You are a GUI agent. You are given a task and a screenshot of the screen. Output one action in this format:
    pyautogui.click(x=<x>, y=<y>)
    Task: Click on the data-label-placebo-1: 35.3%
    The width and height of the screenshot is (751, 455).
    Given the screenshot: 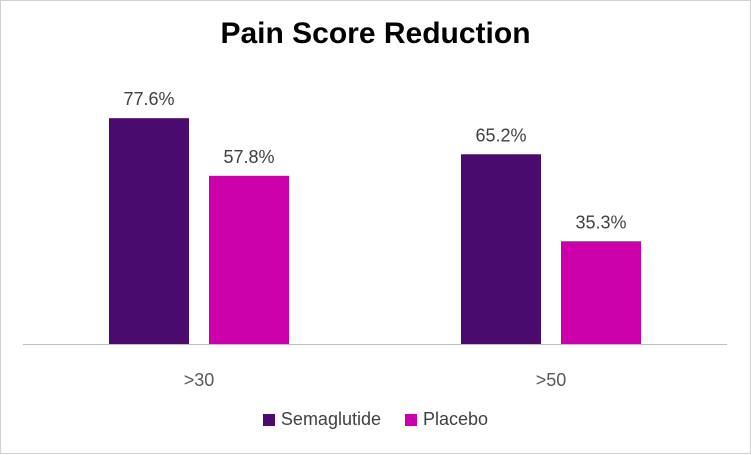 What is the action you would take?
    pyautogui.click(x=600, y=222)
    